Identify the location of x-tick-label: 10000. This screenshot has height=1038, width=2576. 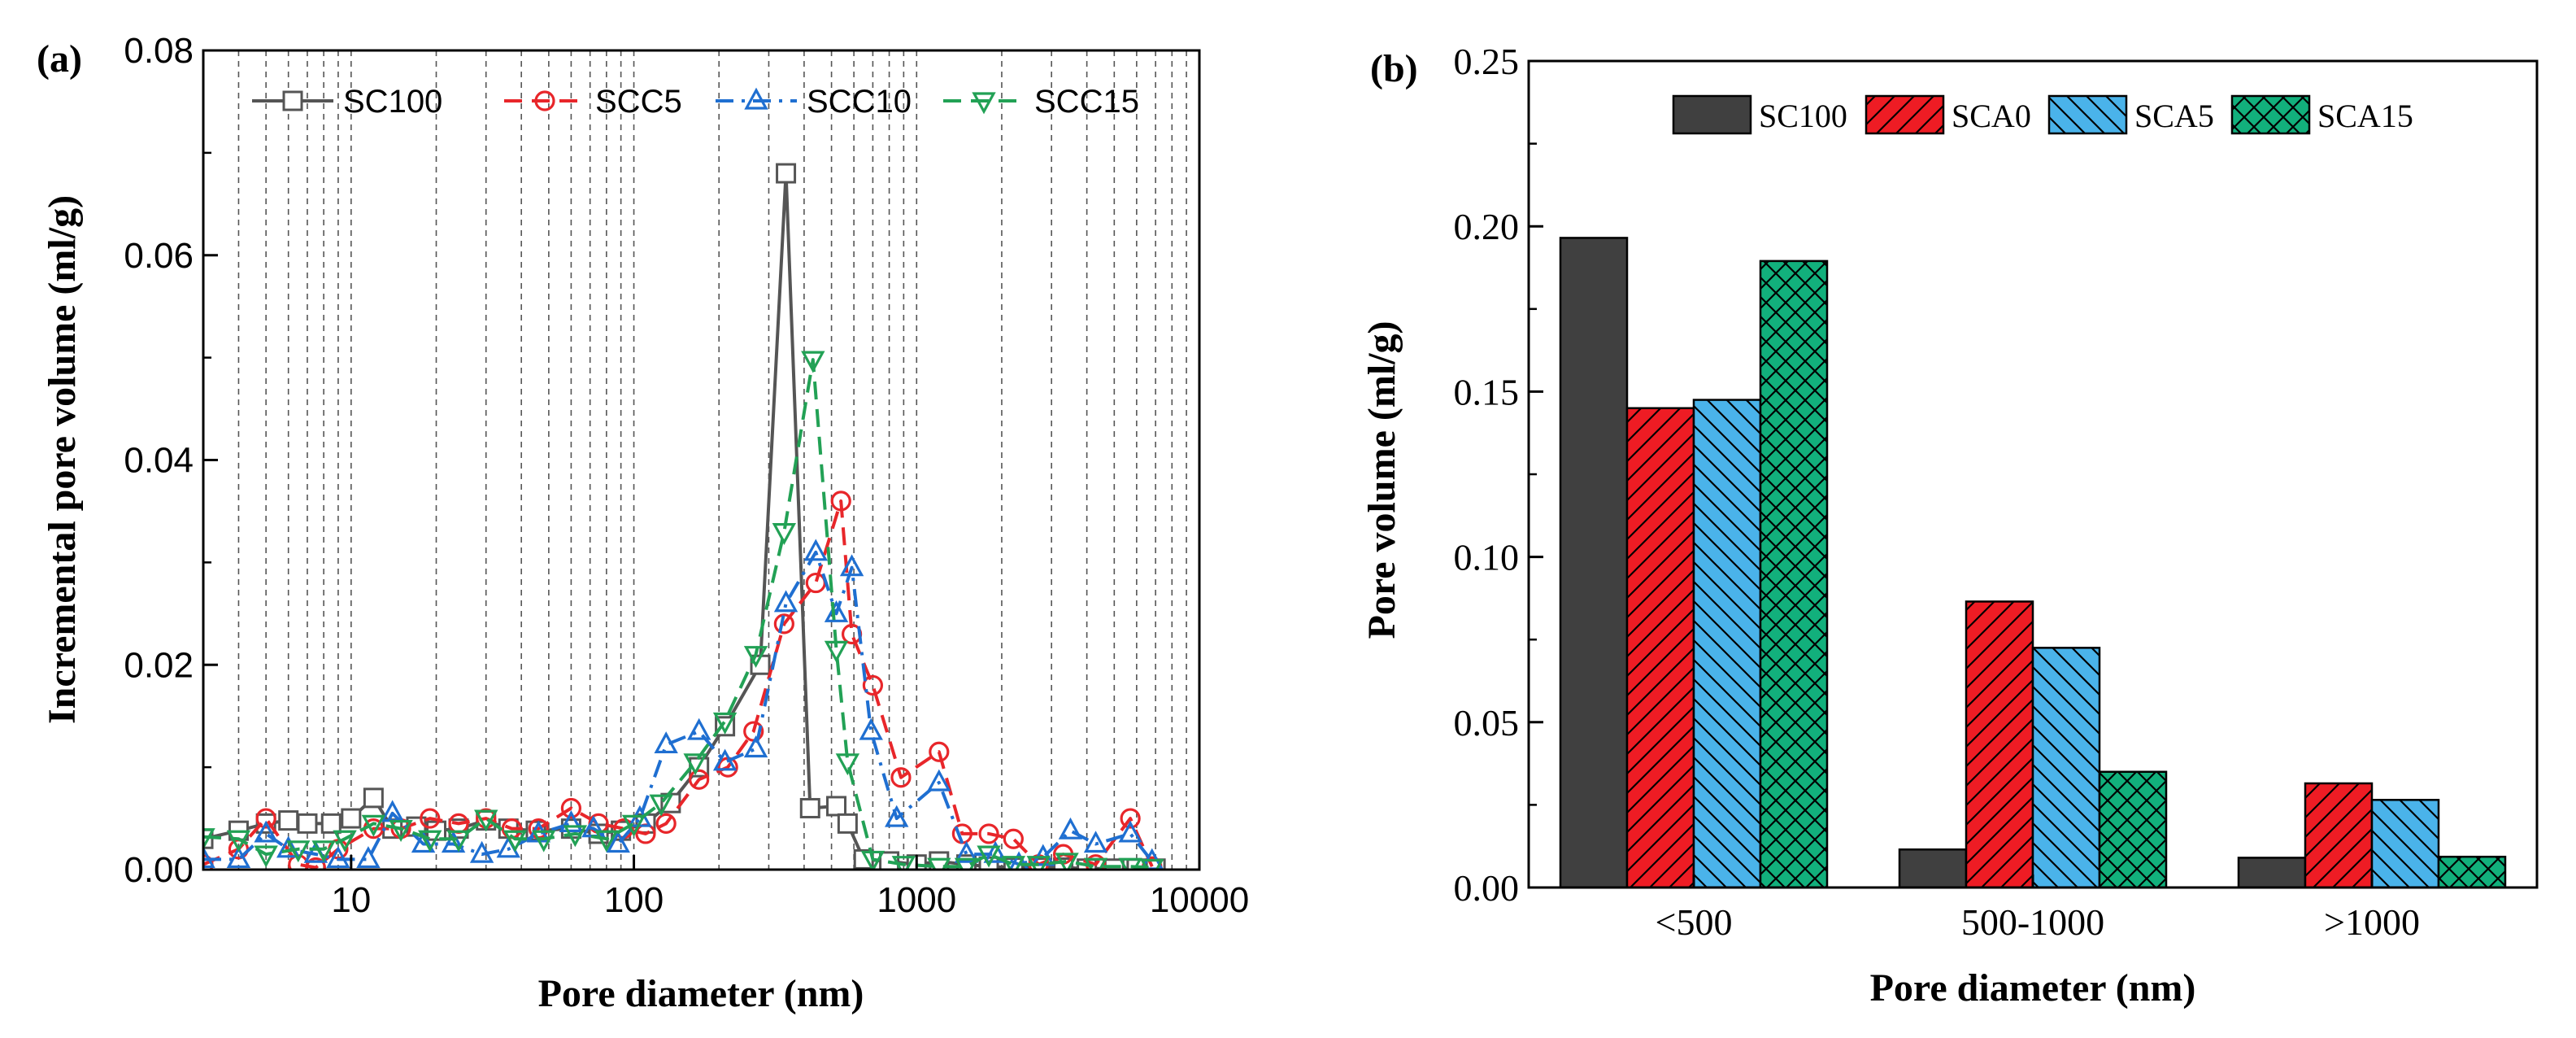
(1199, 900).